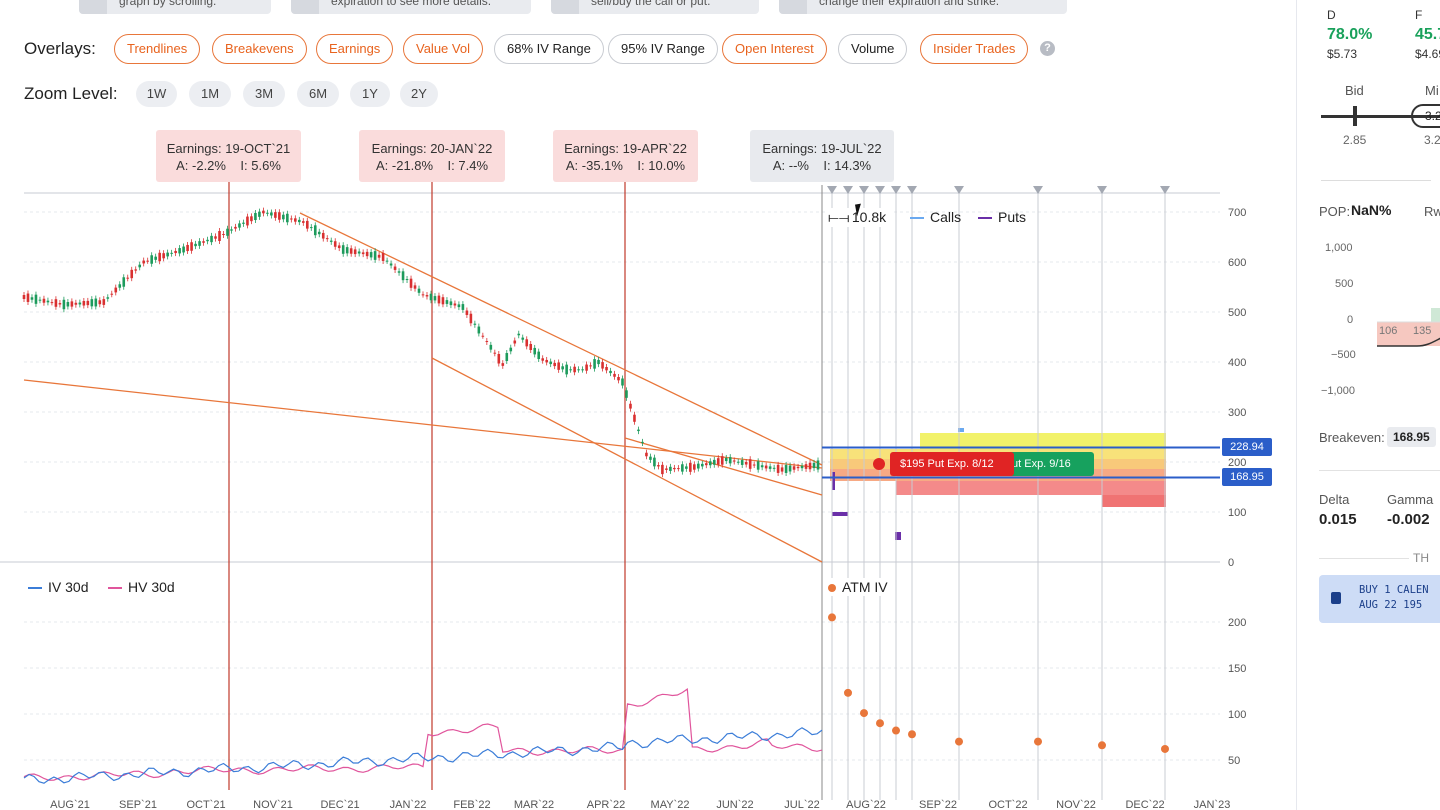 The image size is (1440, 810). I want to click on zoom-2y-button: 2Y, so click(419, 94).